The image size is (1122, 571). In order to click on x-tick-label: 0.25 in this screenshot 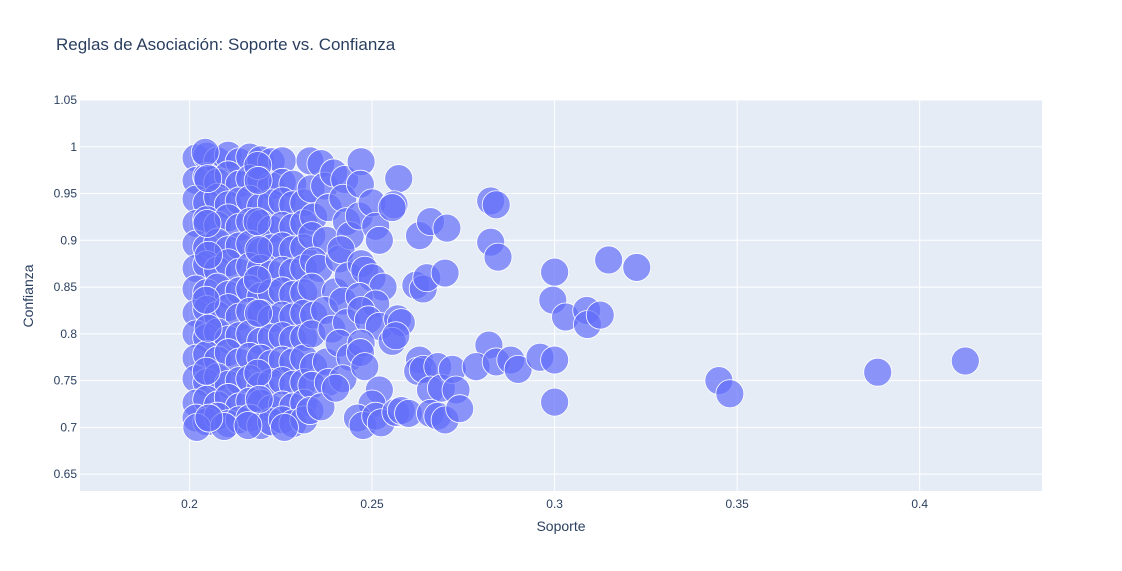, I will do `click(372, 504)`.